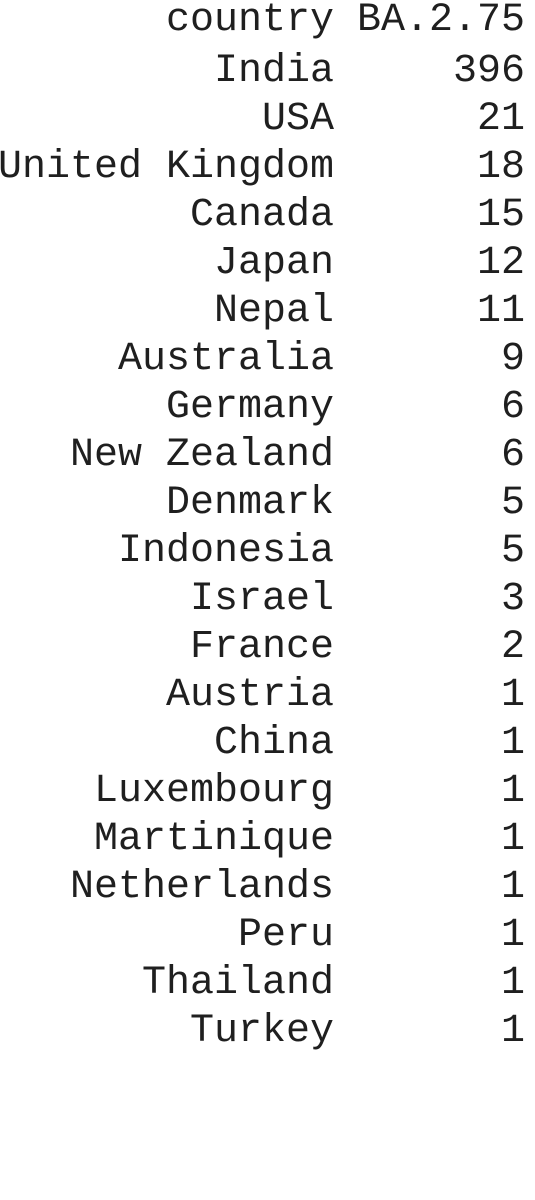  I want to click on table-row: Japan 12, so click(267, 264).